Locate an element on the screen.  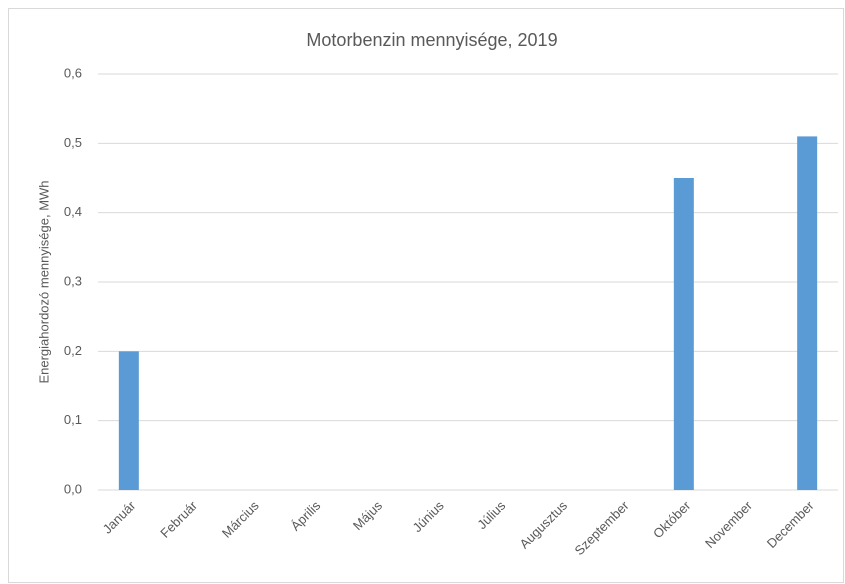
y-axis-label: Energiahordozó mennyisége, MWh is located at coordinates (43, 281).